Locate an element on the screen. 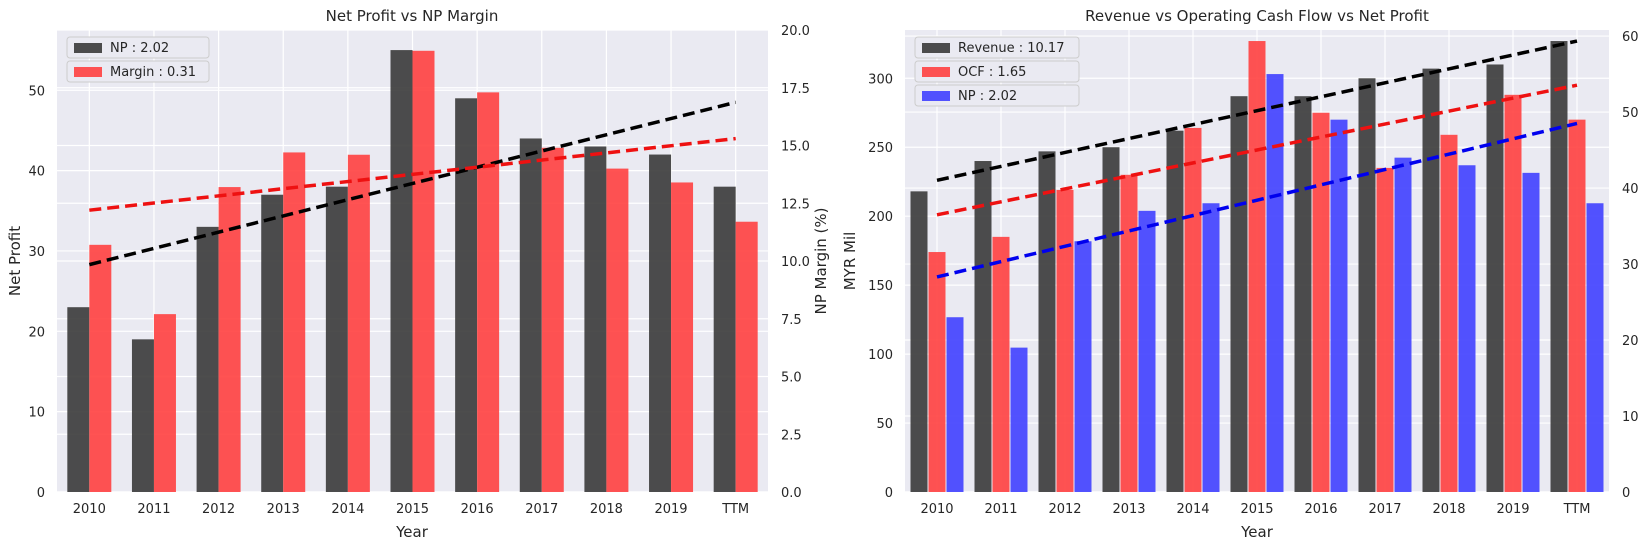  y2-tick-label: 40 is located at coordinates (1630, 189).